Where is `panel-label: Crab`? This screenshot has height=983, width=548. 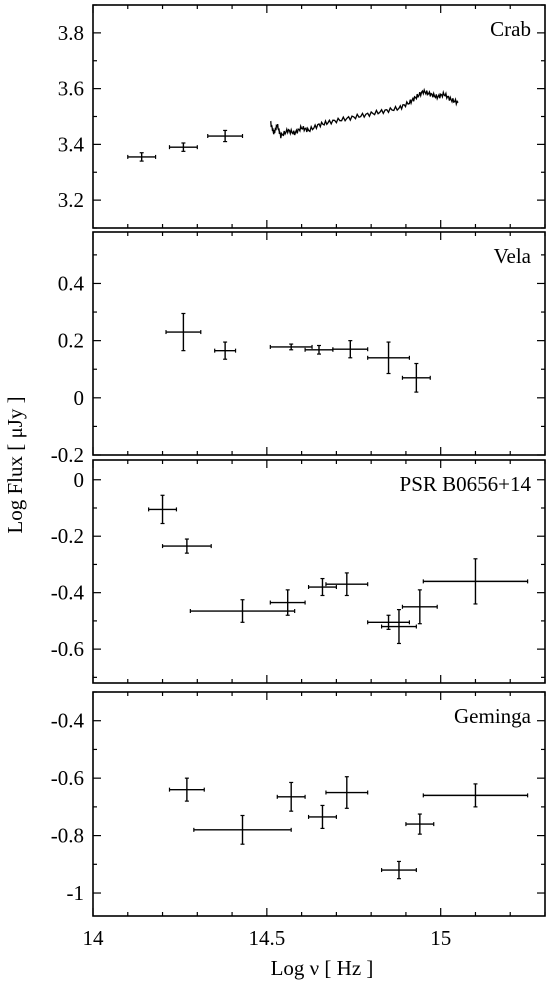
panel-label: Crab is located at coordinates (510, 29).